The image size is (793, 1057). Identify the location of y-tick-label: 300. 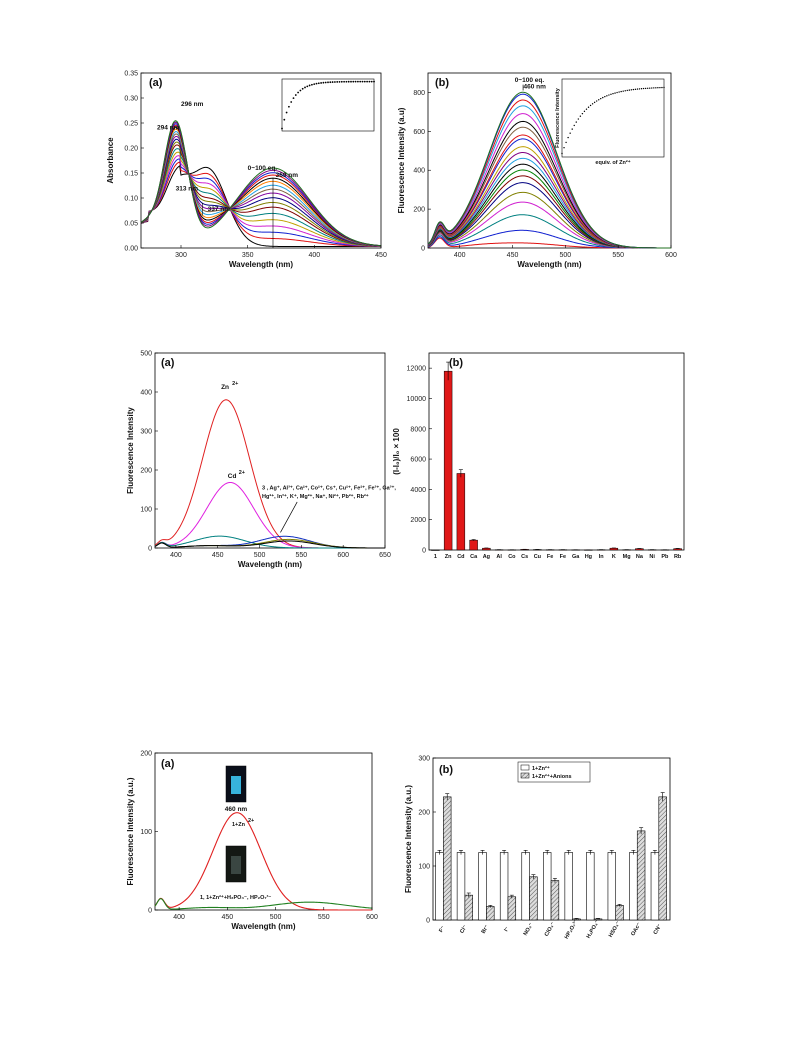
(424, 759).